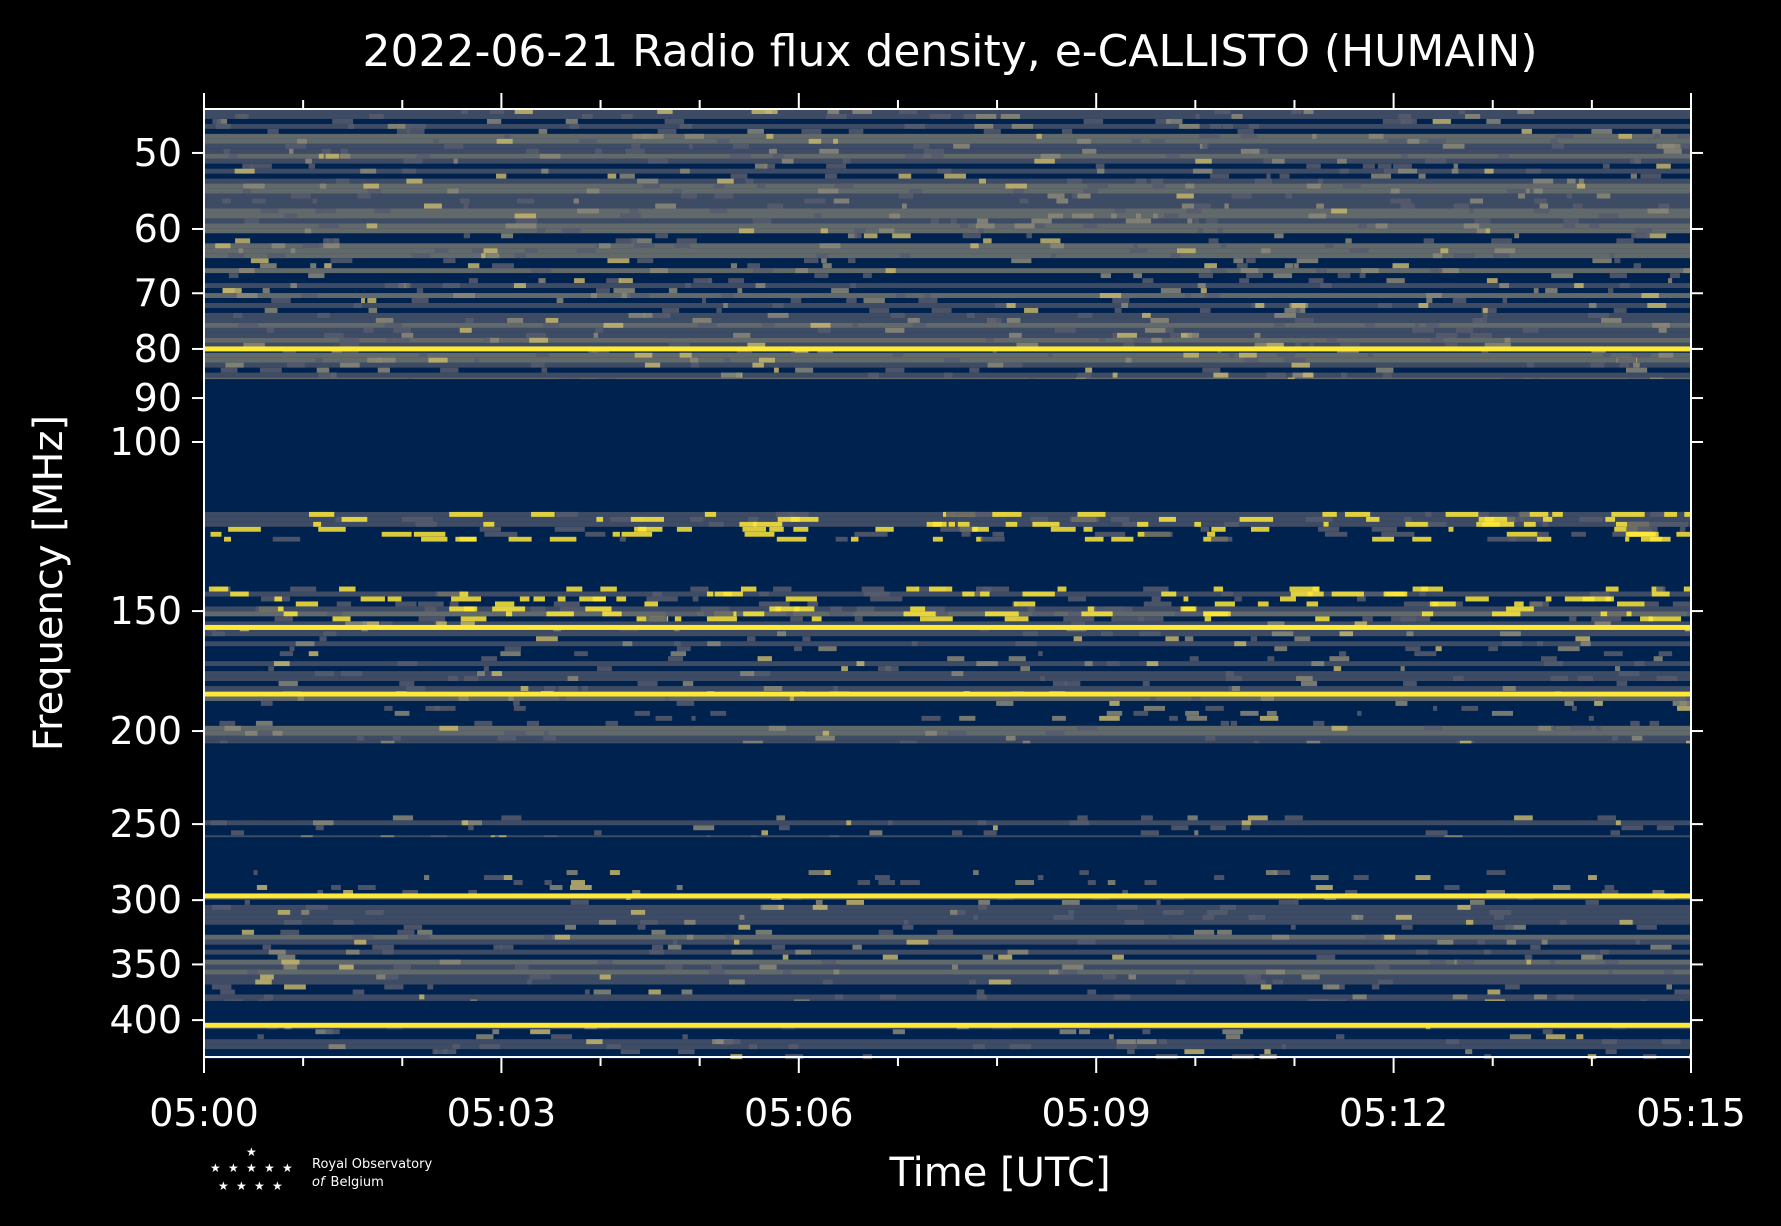 The height and width of the screenshot is (1226, 1781). Describe the element at coordinates (1096, 1113) in the screenshot. I see `x-tick-label: 05:09` at that location.